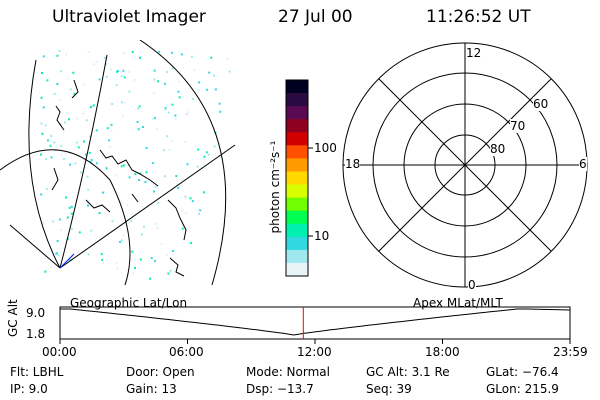 The height and width of the screenshot is (400, 600). What do you see at coordinates (151, 389) in the screenshot?
I see `gain-value: Gain: 13` at bounding box center [151, 389].